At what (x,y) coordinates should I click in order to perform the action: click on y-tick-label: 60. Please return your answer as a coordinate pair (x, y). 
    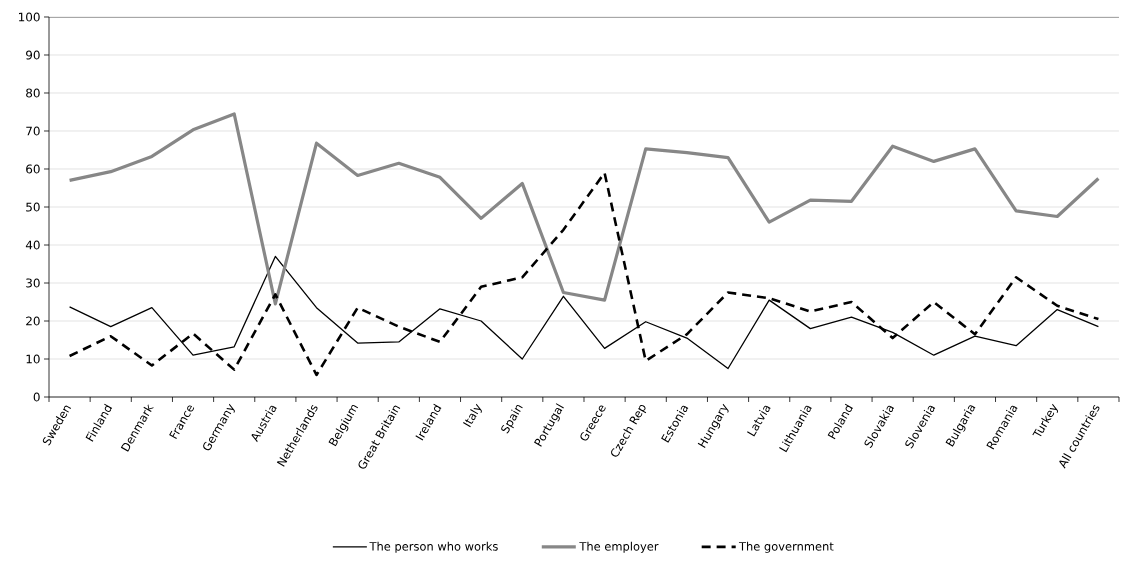
    Looking at the image, I should click on (33, 169).